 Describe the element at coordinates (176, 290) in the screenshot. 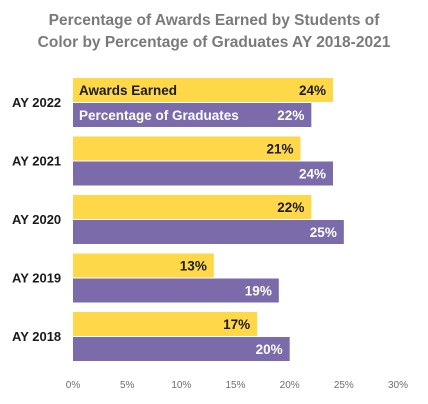

I see `bar-percentage-of-graduates-ay-2019` at that location.